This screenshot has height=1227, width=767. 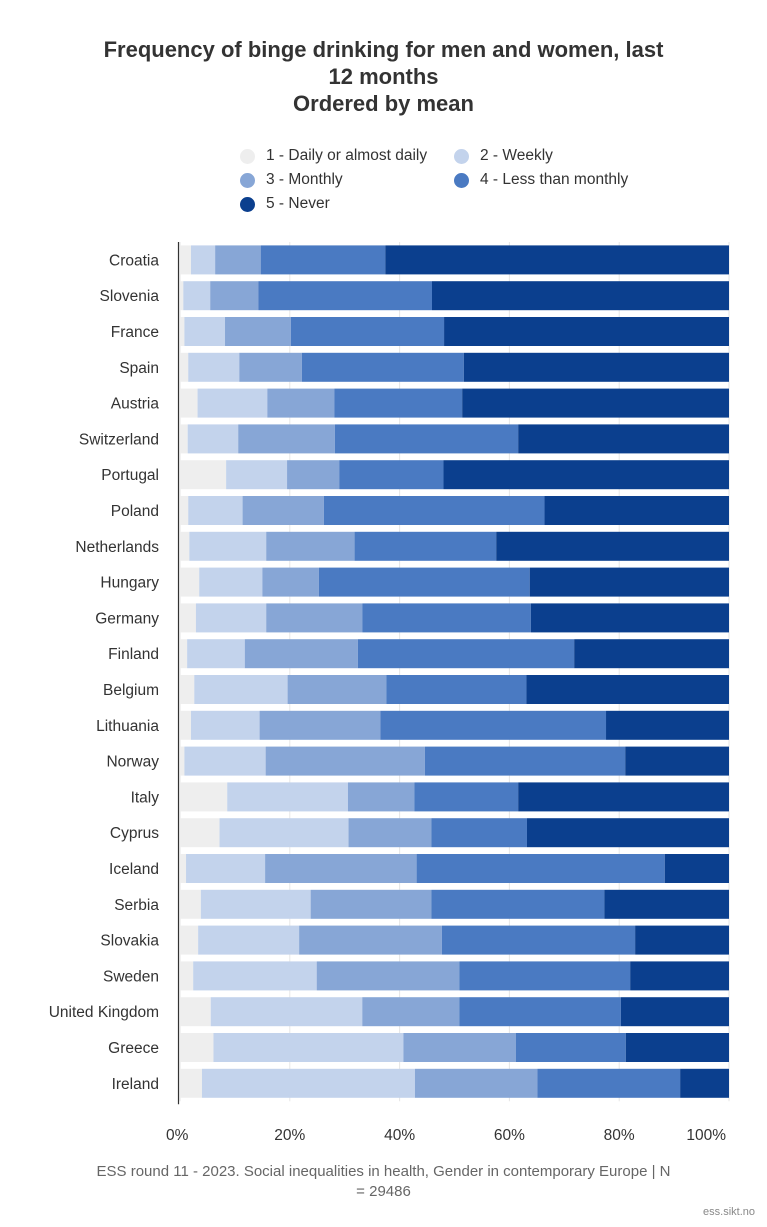 I want to click on category-label: Norway, so click(x=132, y=762).